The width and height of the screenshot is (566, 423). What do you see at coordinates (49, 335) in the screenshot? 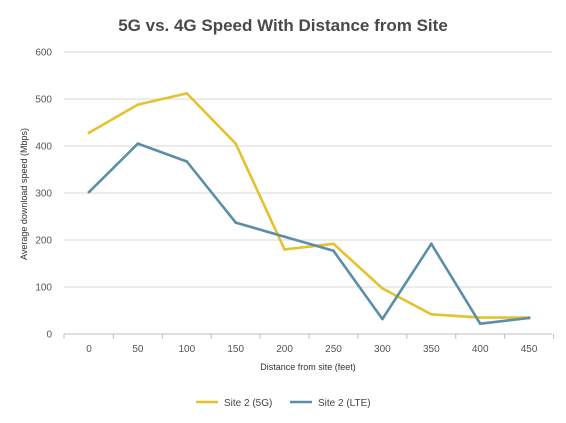
I see `y-tick-label: 0` at bounding box center [49, 335].